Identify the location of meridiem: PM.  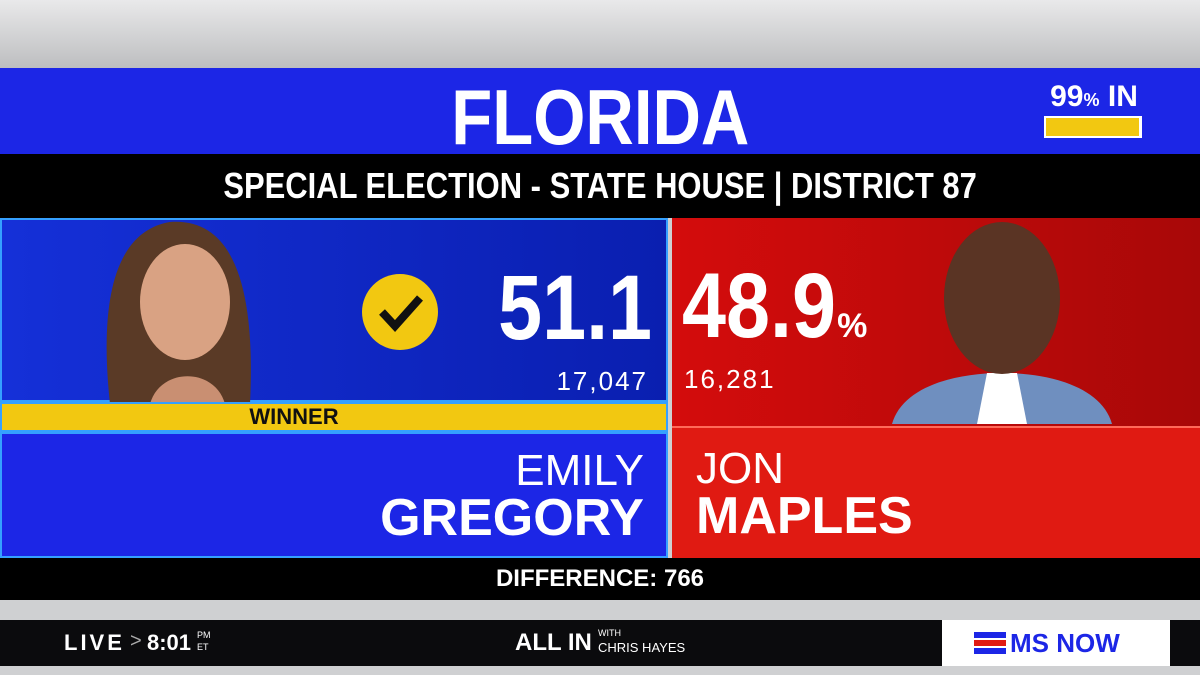
(204, 635).